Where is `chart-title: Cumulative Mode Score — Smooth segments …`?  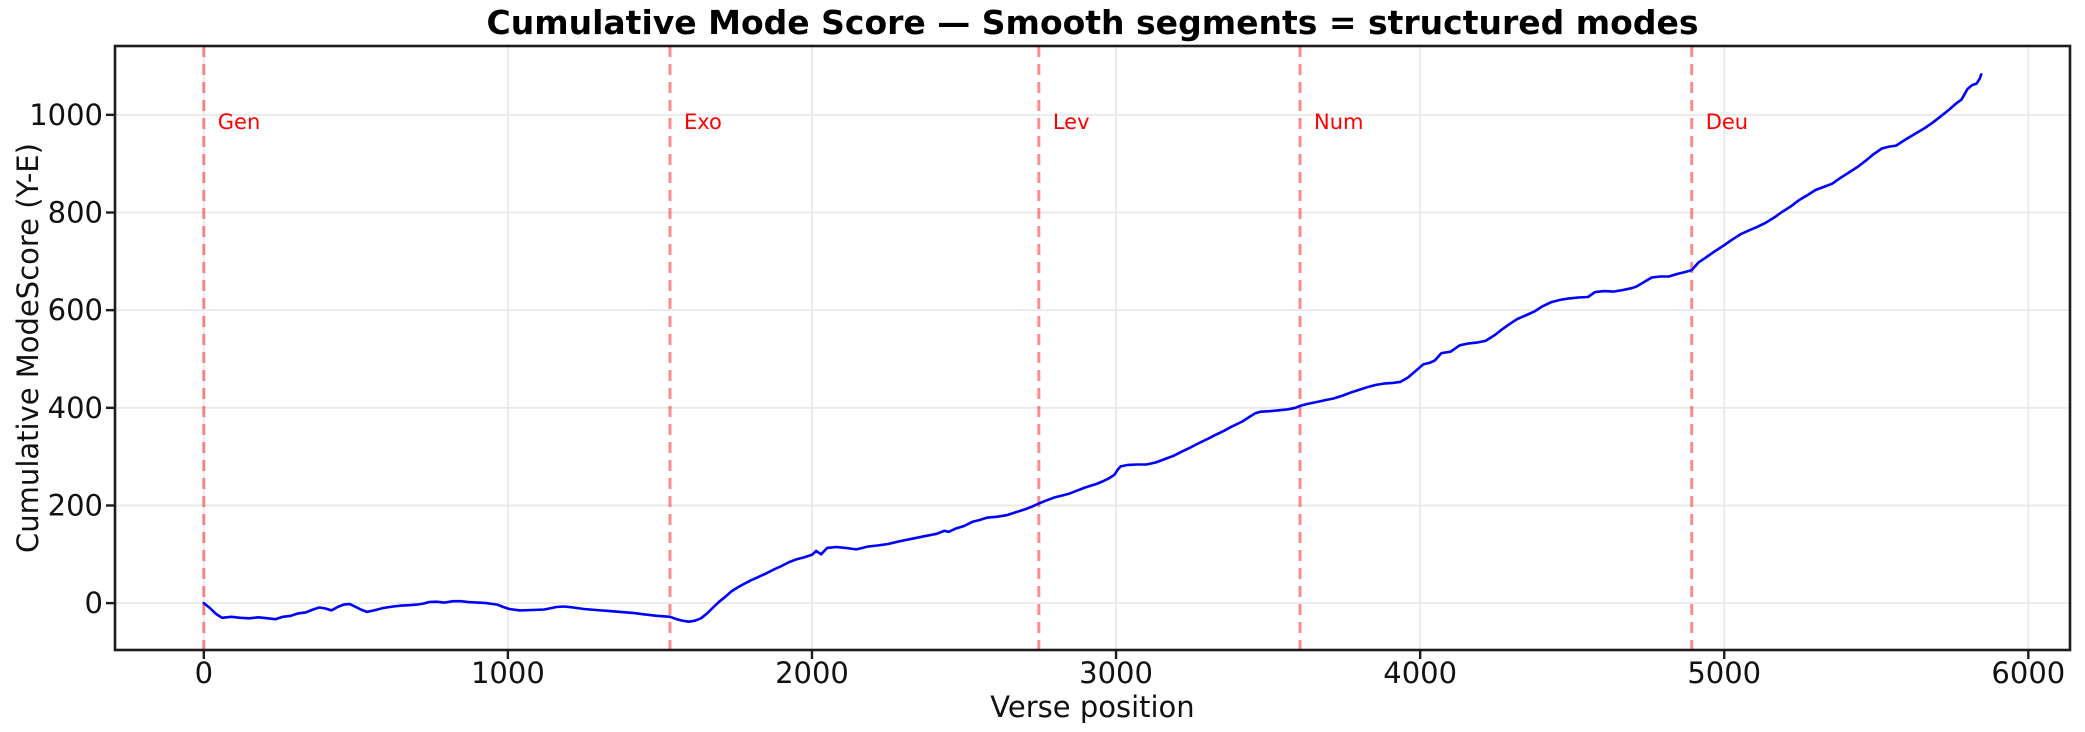 chart-title: Cumulative Mode Score — Smooth segments … is located at coordinates (1092, 22).